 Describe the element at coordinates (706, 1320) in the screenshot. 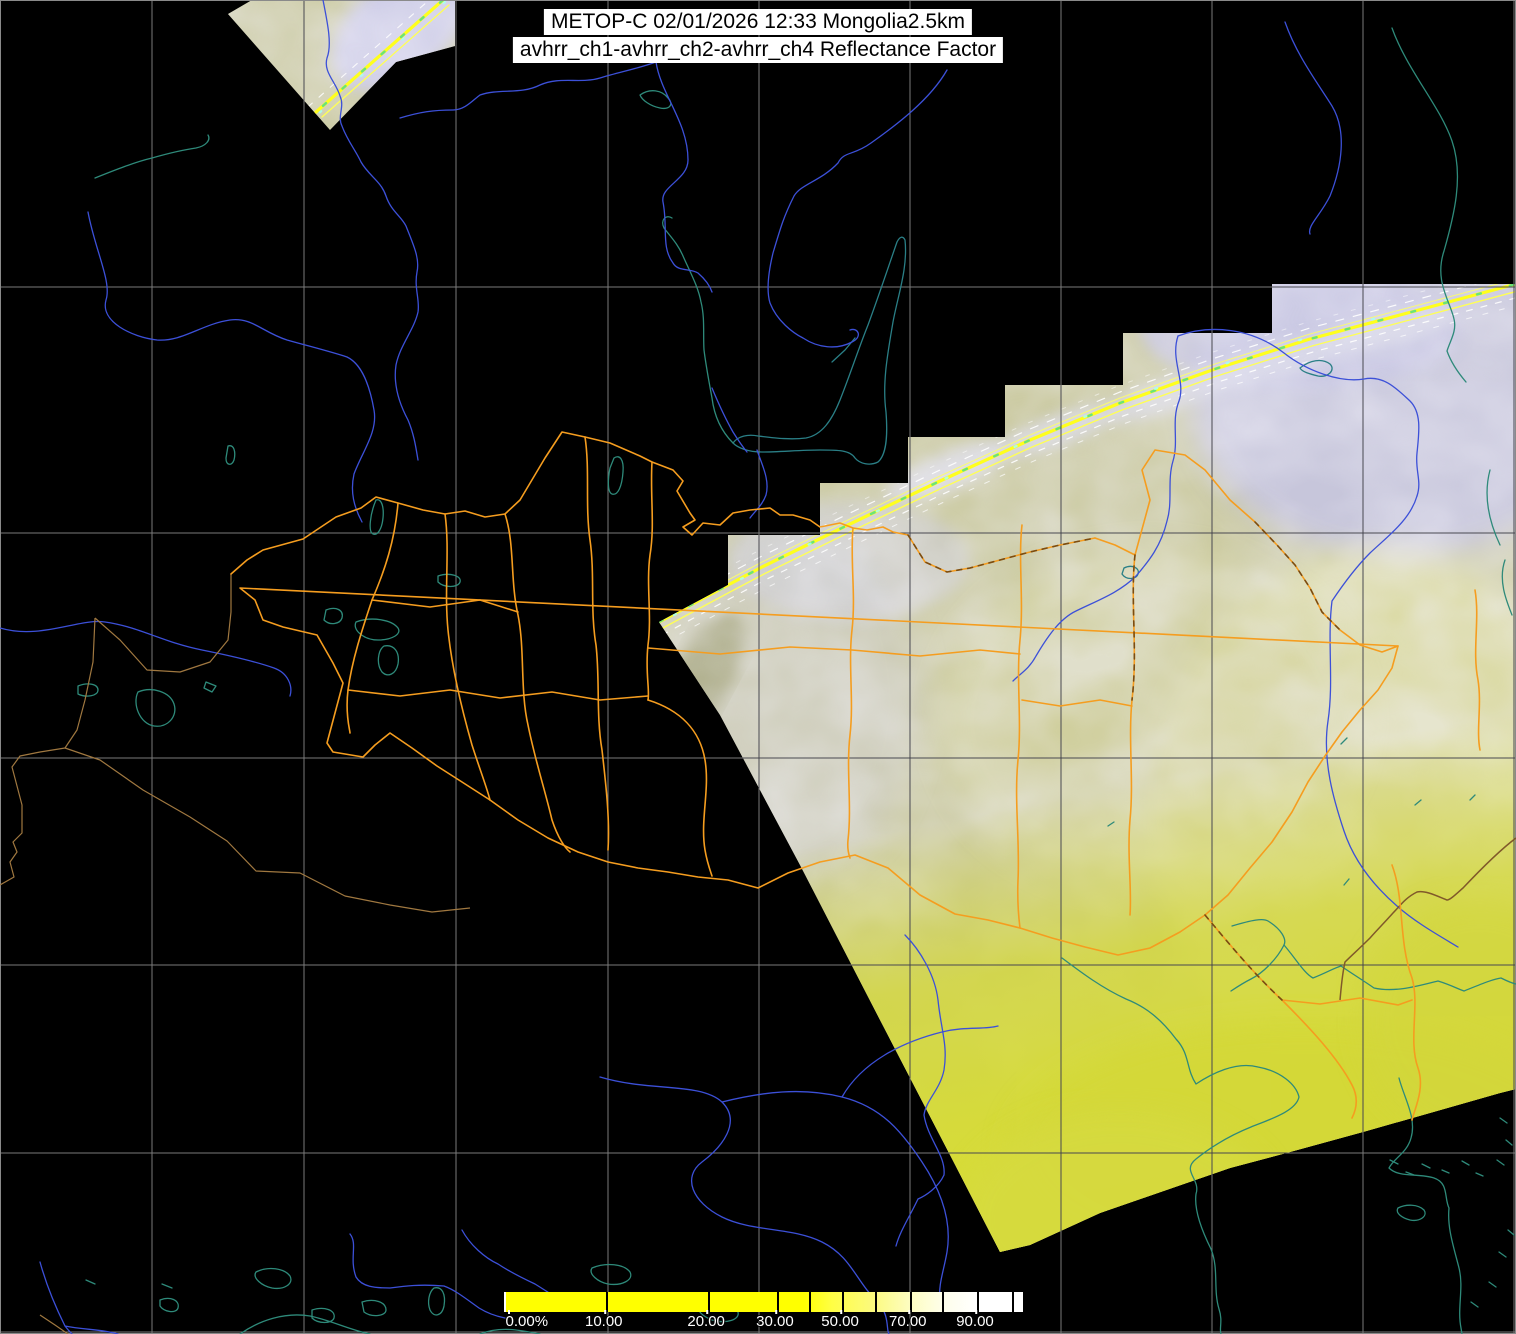

I see `colorbar-label: 20.00` at that location.